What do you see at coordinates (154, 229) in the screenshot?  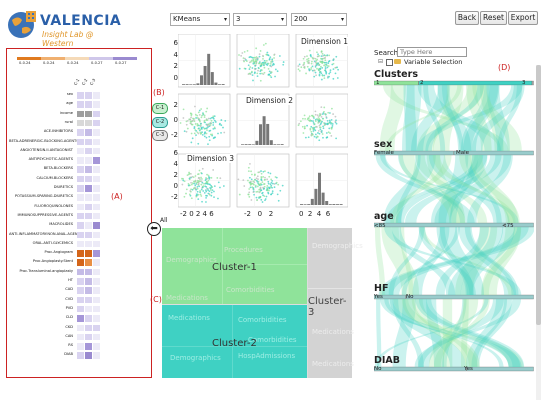 I see `back-arrow-icon: ⬅` at bounding box center [154, 229].